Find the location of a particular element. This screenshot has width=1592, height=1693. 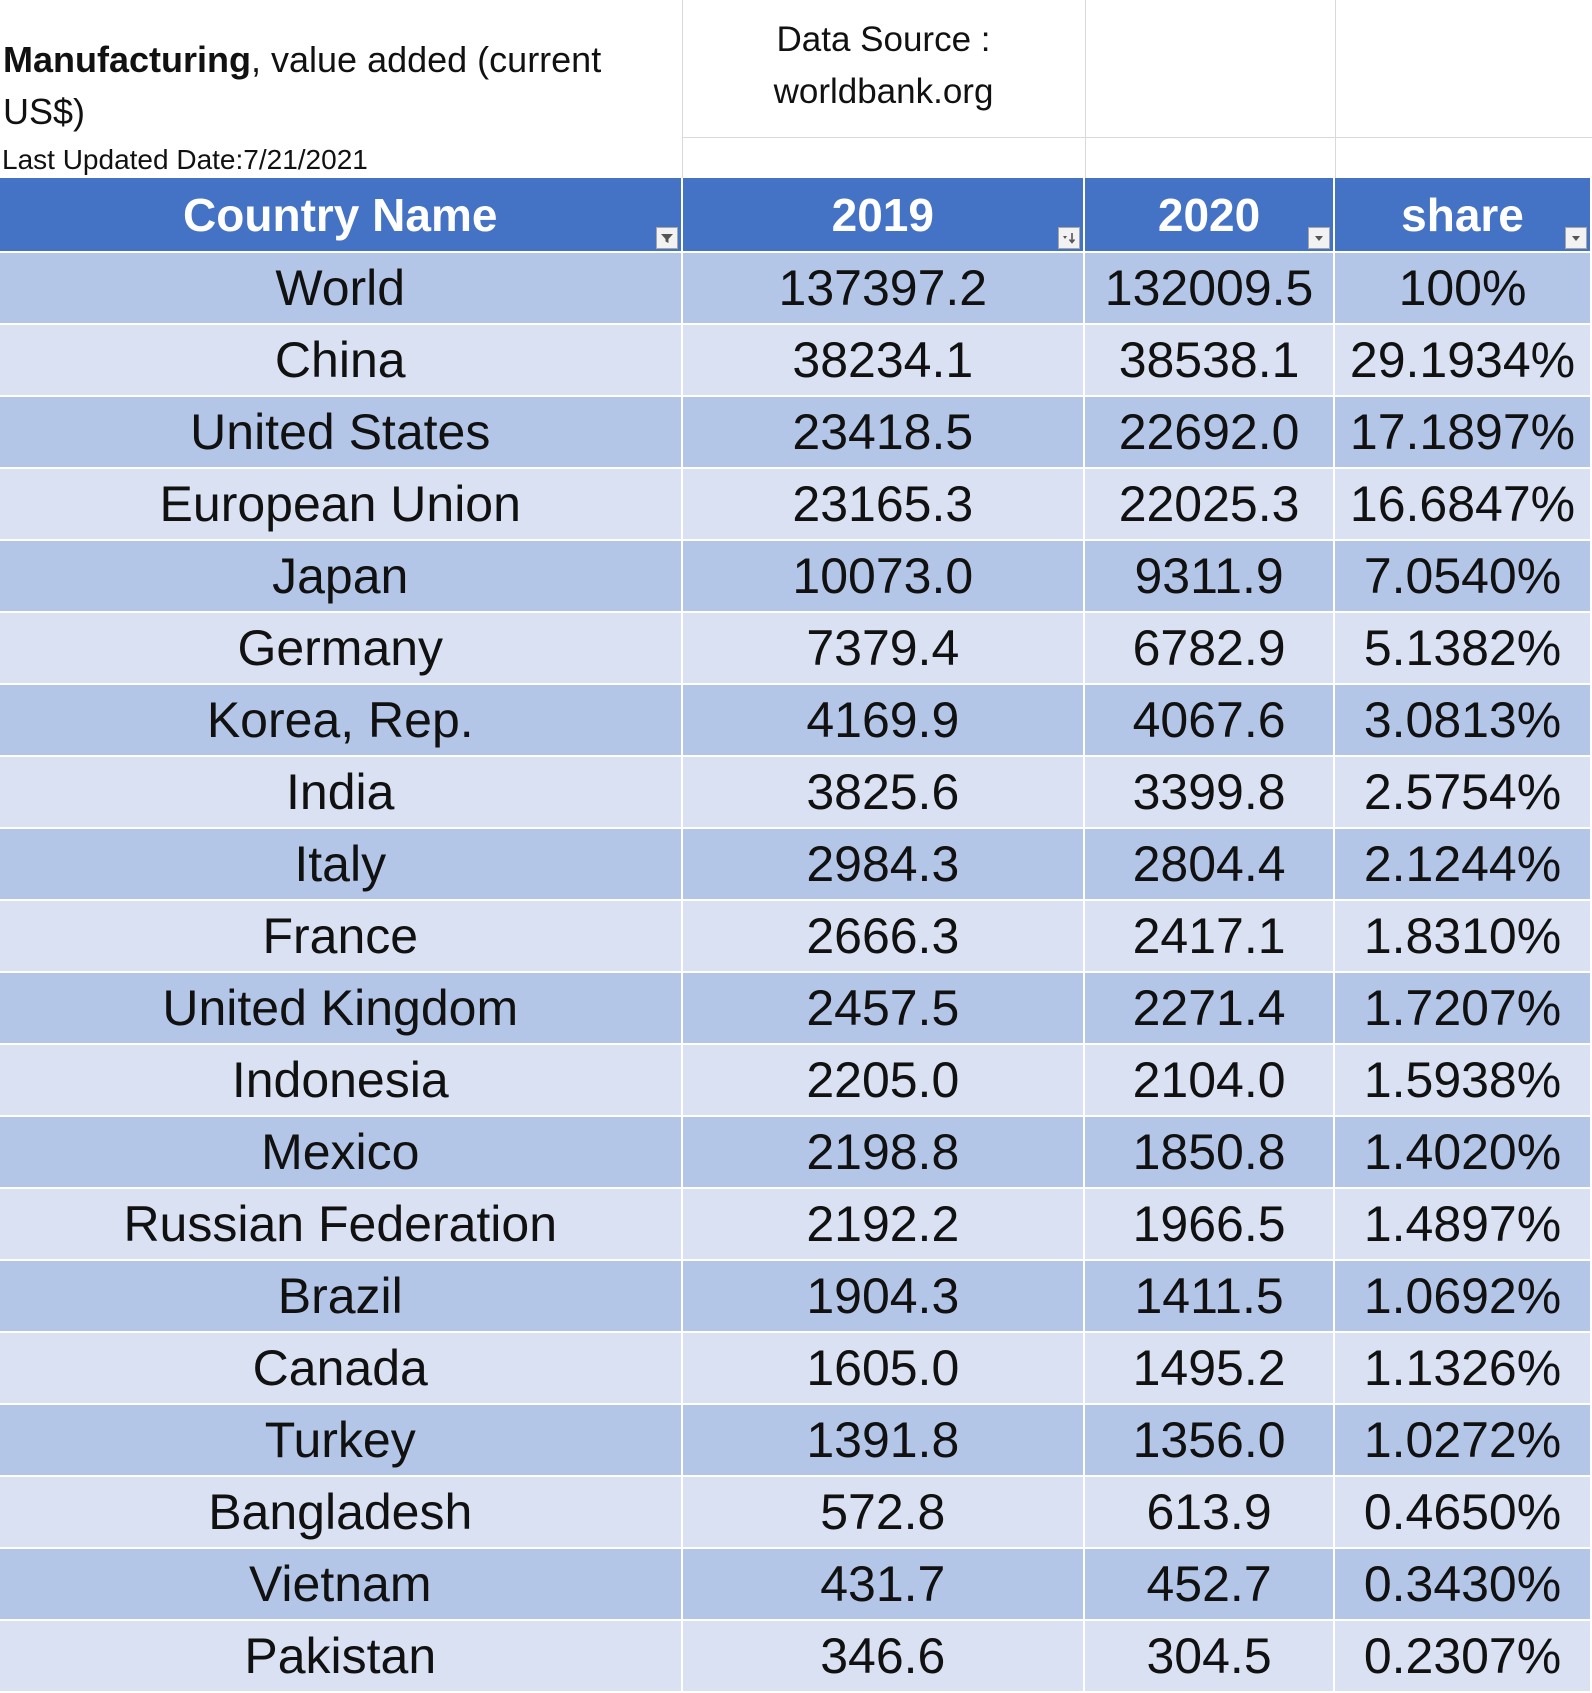

sort-descending-icon is located at coordinates (1069, 238).